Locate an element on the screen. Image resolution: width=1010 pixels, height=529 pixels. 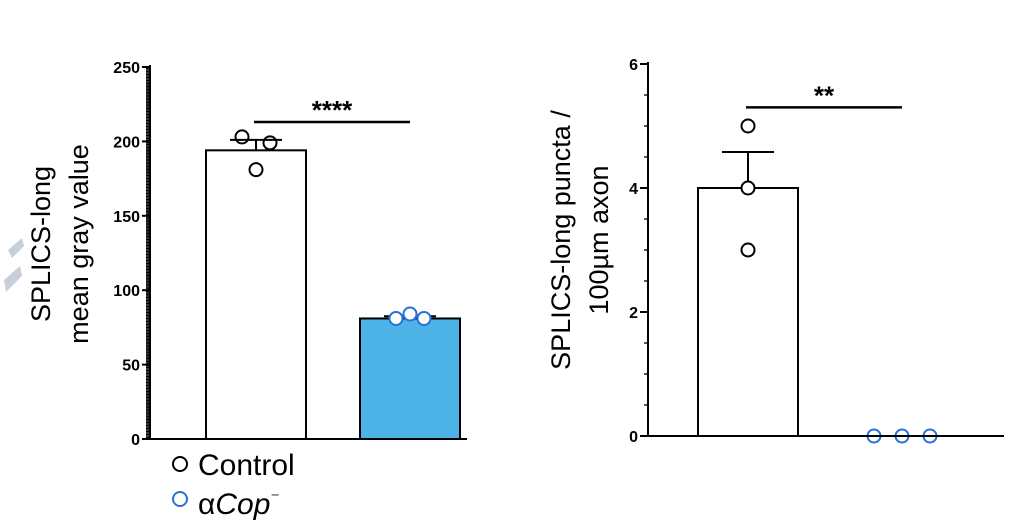
y-axis-title-line-0: SPLICS-long puncta / is located at coordinates (561, 240).